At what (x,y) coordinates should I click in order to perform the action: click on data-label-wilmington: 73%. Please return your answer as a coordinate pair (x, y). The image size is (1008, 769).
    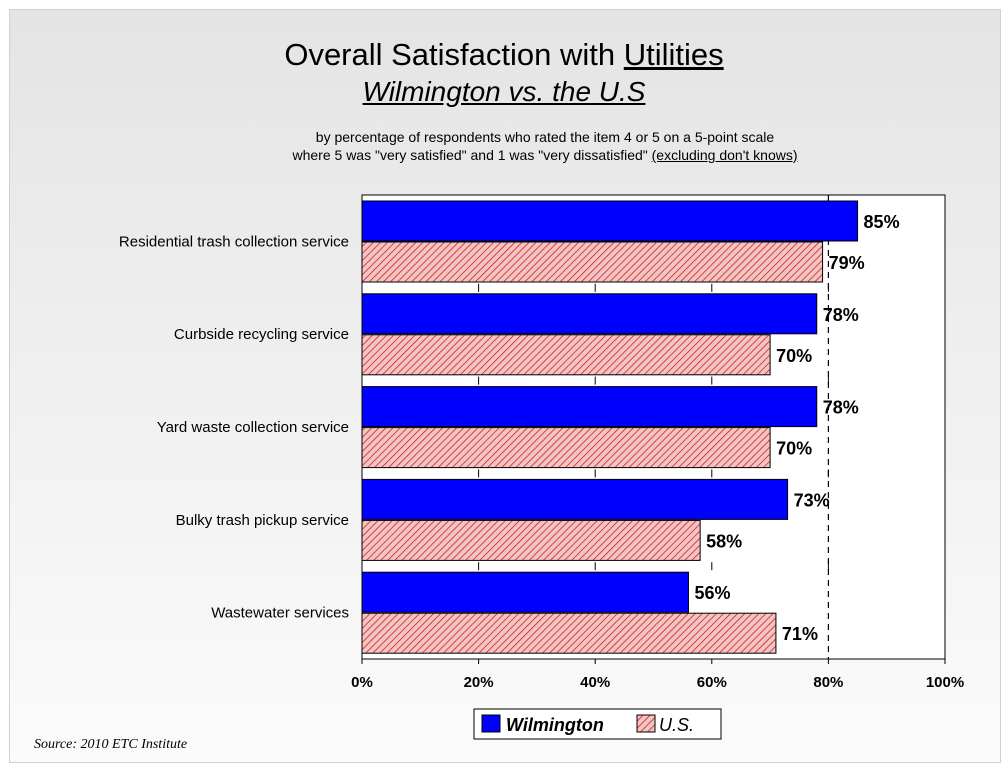
    Looking at the image, I should click on (812, 500).